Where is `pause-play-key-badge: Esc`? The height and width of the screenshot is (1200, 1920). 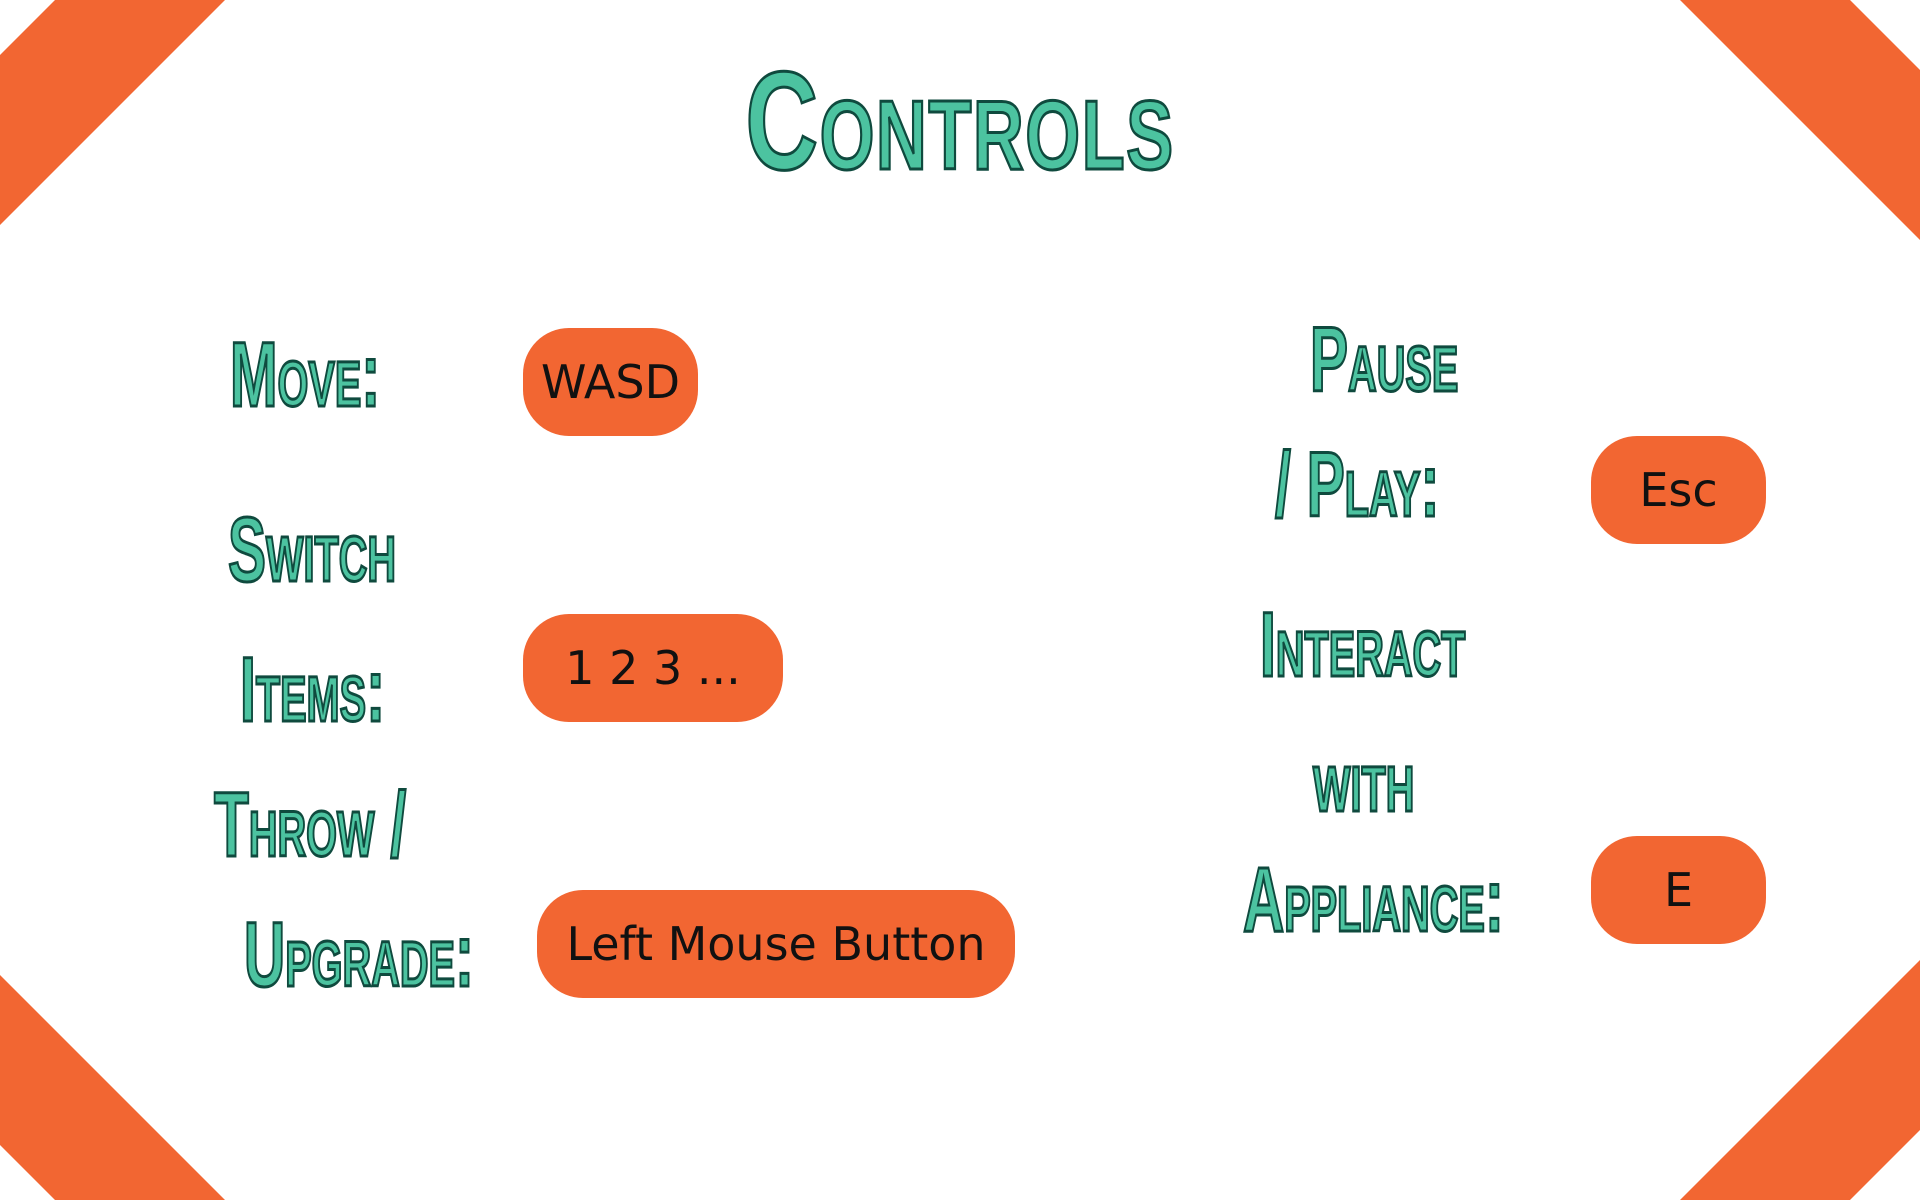 pause-play-key-badge: Esc is located at coordinates (1678, 490).